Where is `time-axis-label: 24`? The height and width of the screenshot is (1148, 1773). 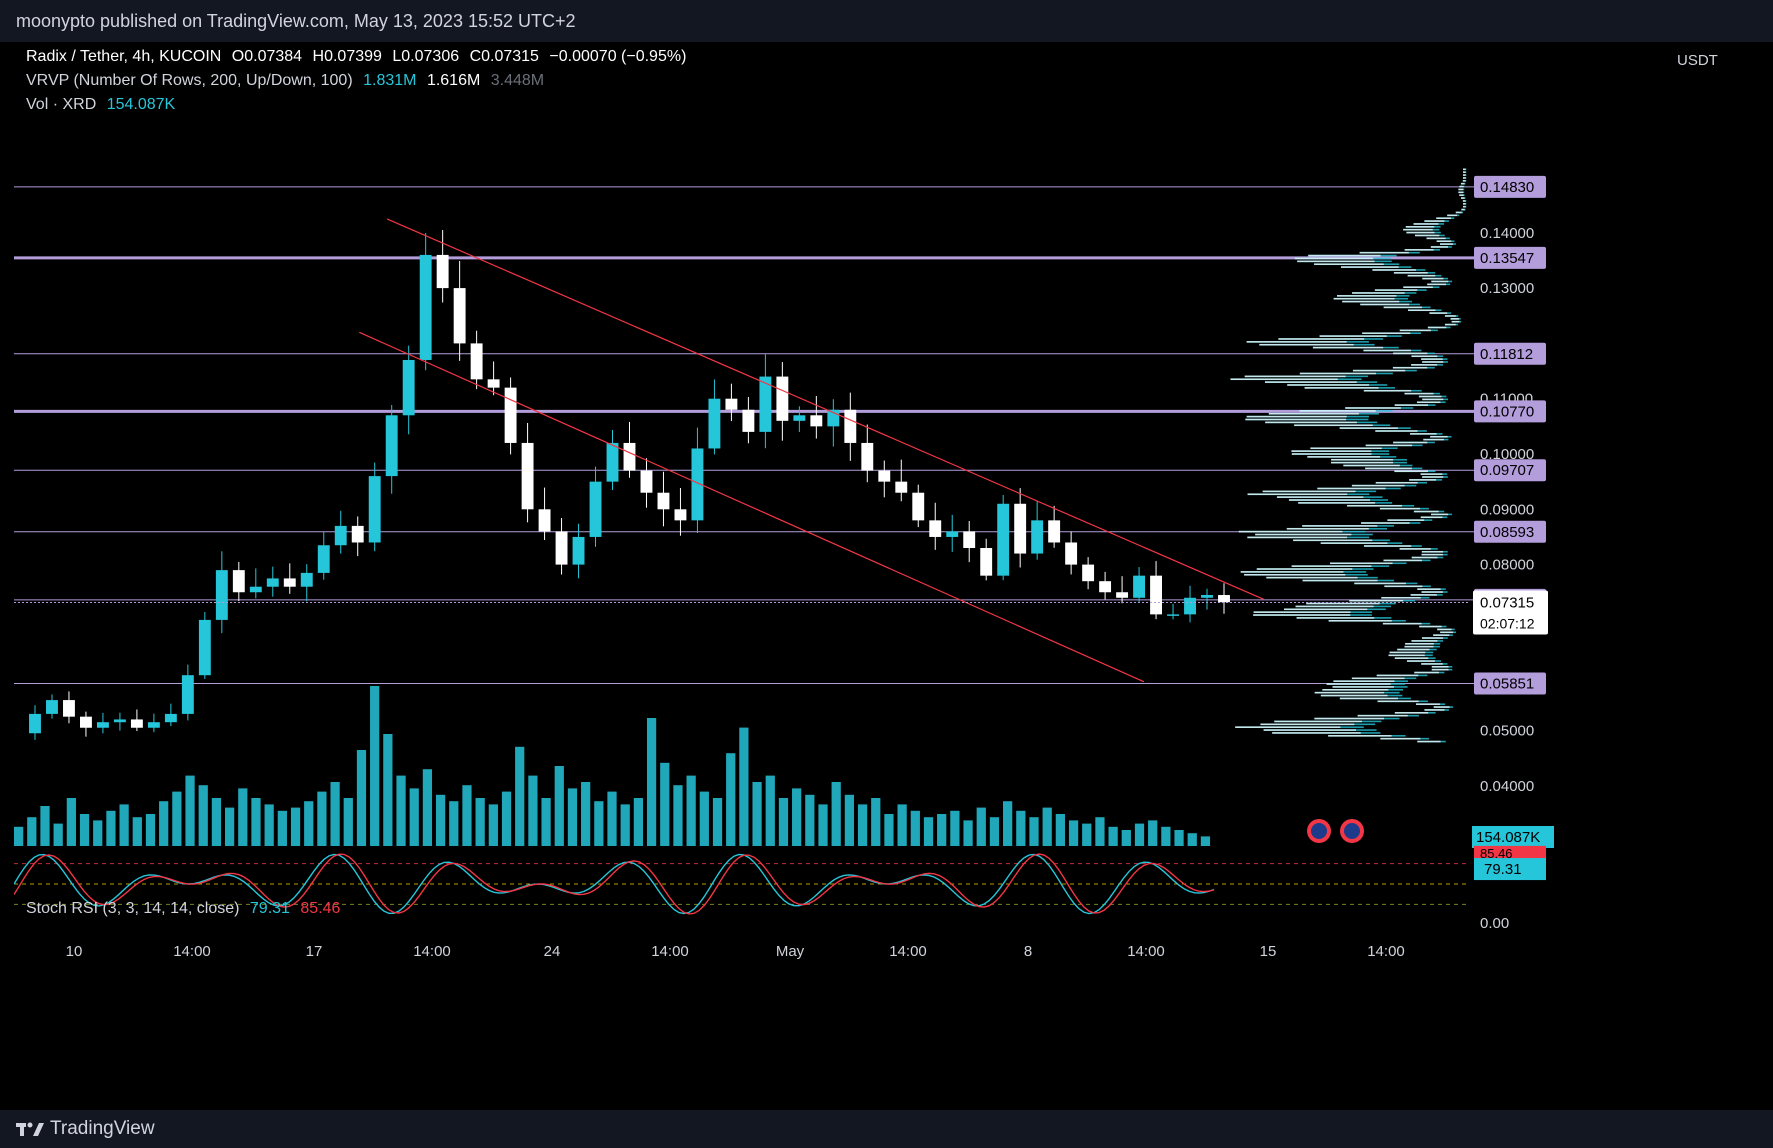 time-axis-label: 24 is located at coordinates (552, 951).